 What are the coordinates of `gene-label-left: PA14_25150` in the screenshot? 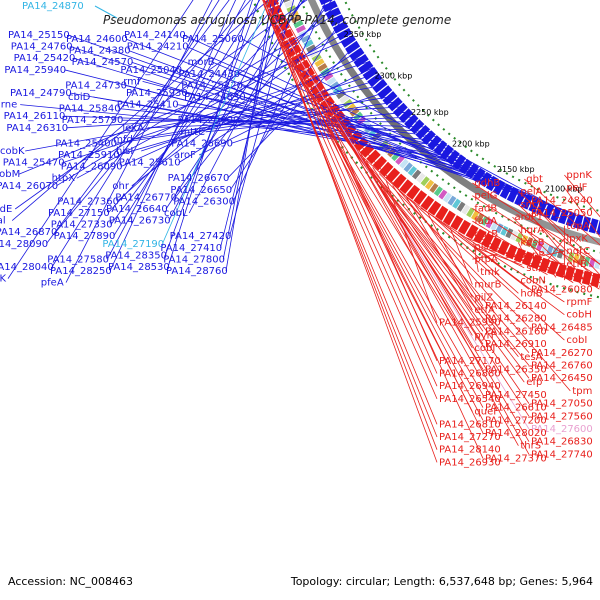 It's located at (39, 35).